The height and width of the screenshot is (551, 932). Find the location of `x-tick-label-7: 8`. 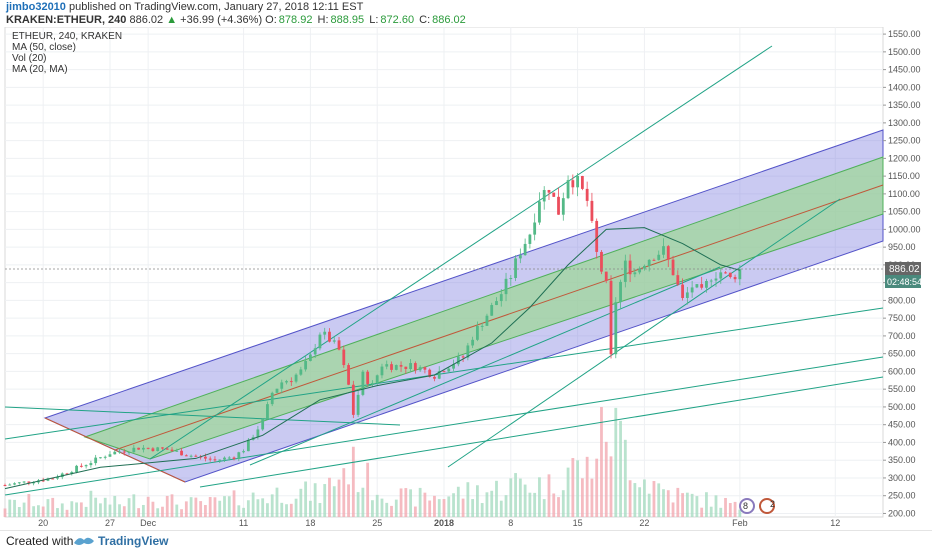

x-tick-label-7: 8 is located at coordinates (510, 523).